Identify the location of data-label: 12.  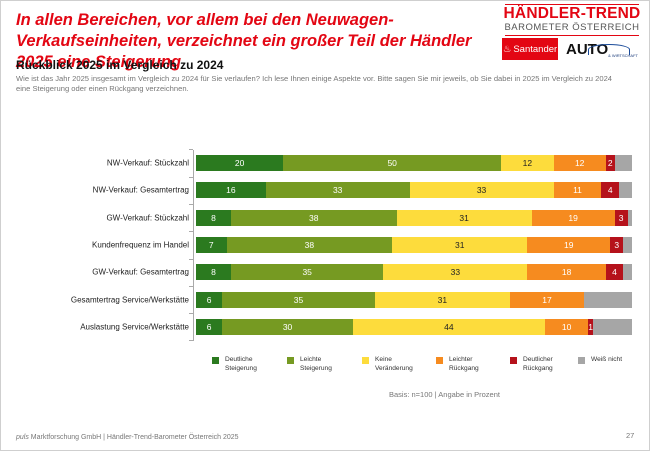
(579, 163).